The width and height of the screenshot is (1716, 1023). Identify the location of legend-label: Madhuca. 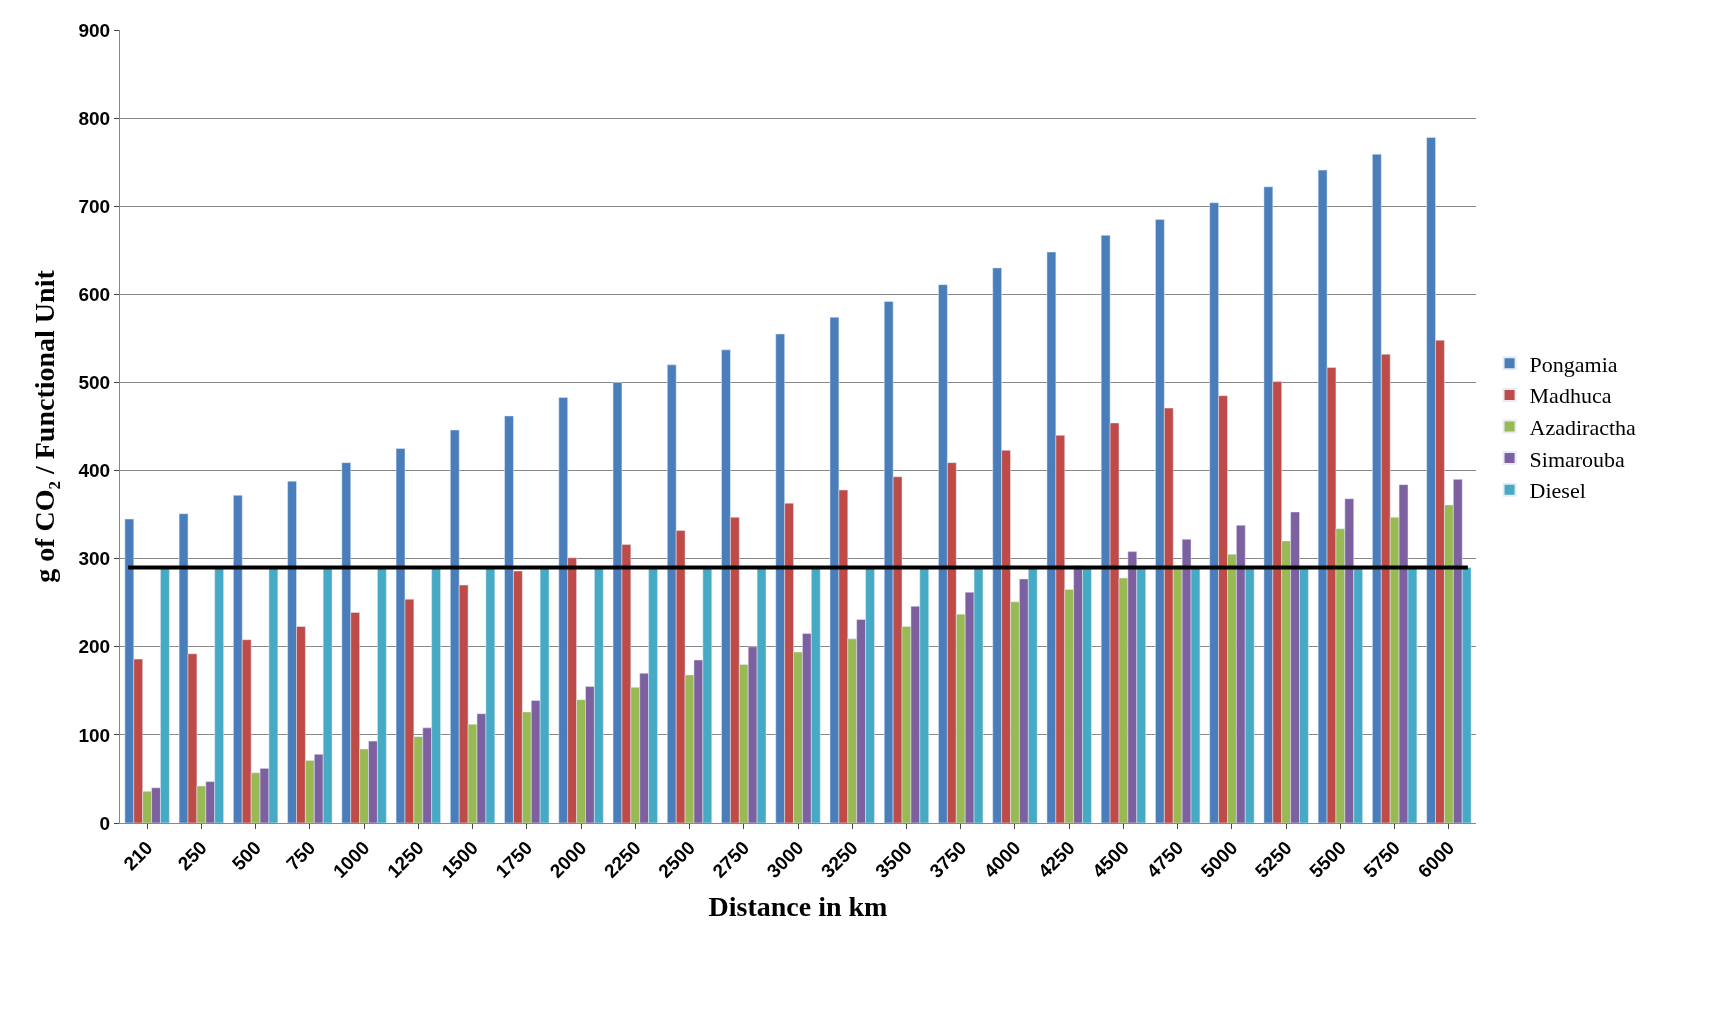
(1570, 396).